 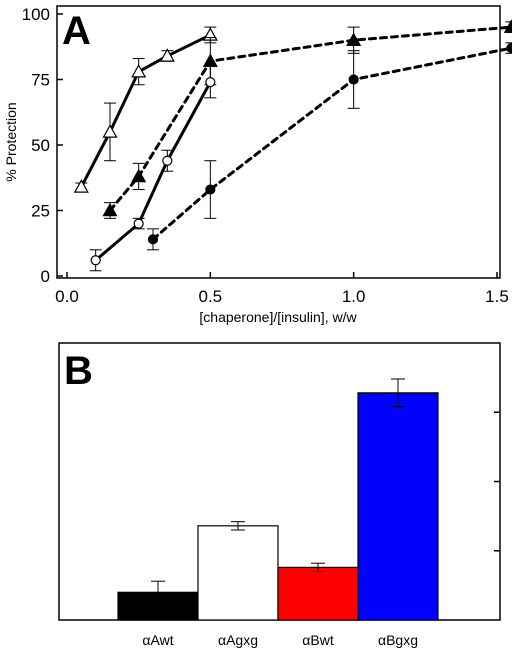 What do you see at coordinates (40, 145) in the screenshot?
I see `y-tick-label: 50` at bounding box center [40, 145].